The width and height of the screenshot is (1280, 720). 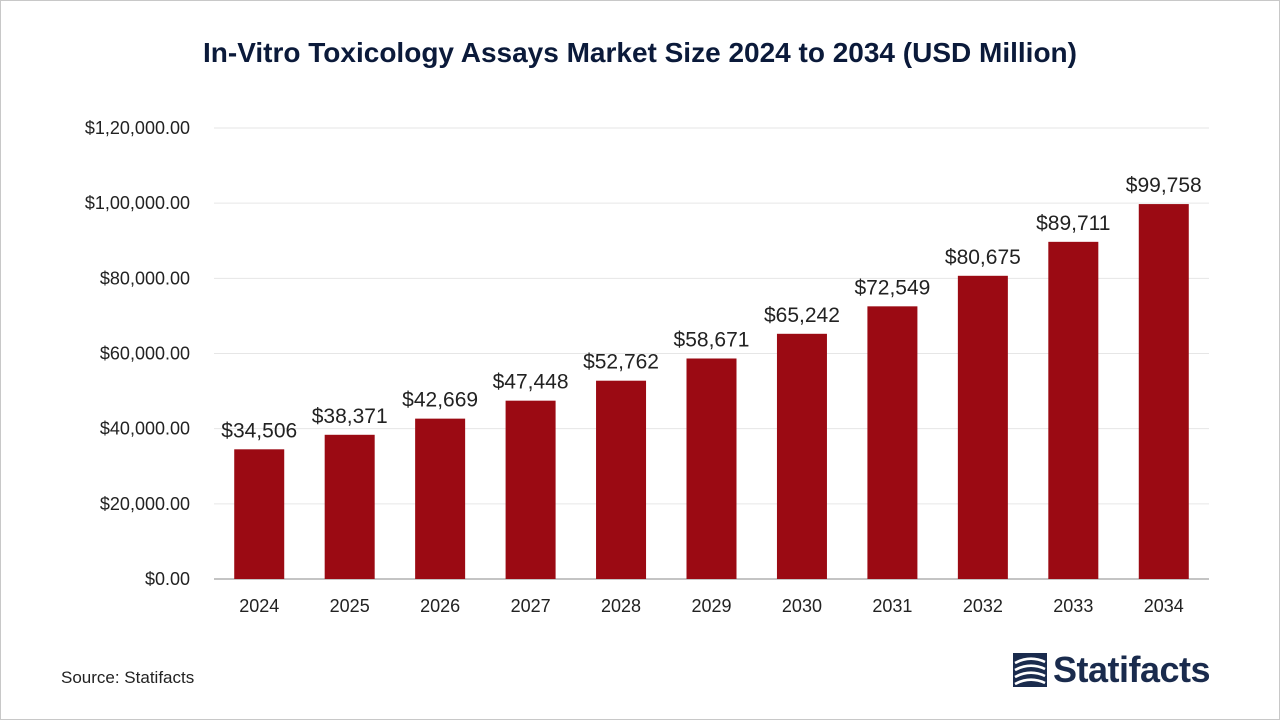 I want to click on x-tick-label: 2027, so click(x=531, y=606).